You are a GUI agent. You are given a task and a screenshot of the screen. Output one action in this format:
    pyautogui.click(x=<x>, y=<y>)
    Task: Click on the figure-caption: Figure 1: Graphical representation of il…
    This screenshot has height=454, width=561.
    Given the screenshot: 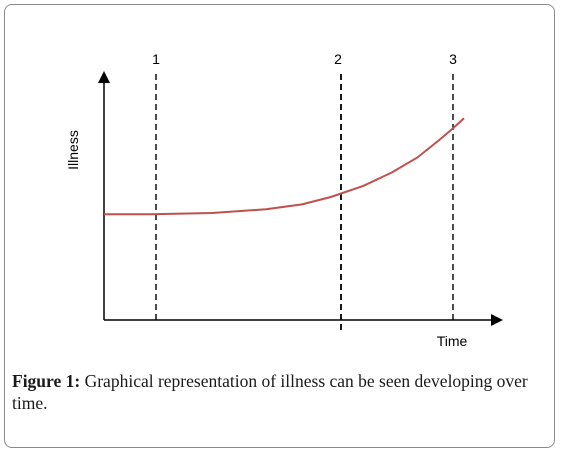 What is the action you would take?
    pyautogui.click(x=282, y=392)
    